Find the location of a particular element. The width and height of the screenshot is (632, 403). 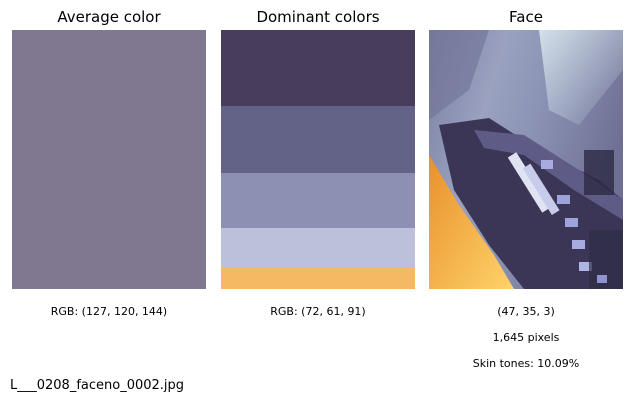

face-pixel-count: 1,645 pixels is located at coordinates (526, 337).